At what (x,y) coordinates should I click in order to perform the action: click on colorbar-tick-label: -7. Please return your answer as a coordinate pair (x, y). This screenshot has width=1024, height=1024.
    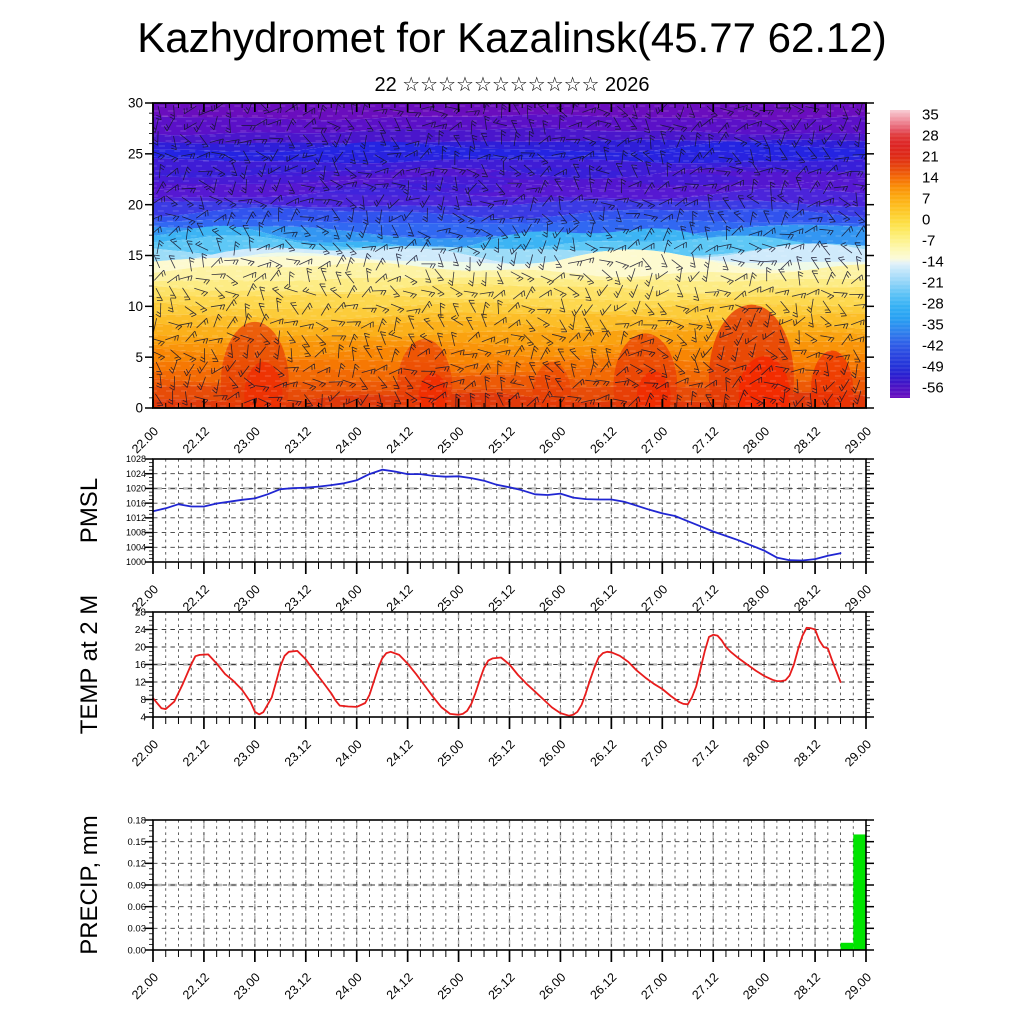
    Looking at the image, I should click on (928, 241).